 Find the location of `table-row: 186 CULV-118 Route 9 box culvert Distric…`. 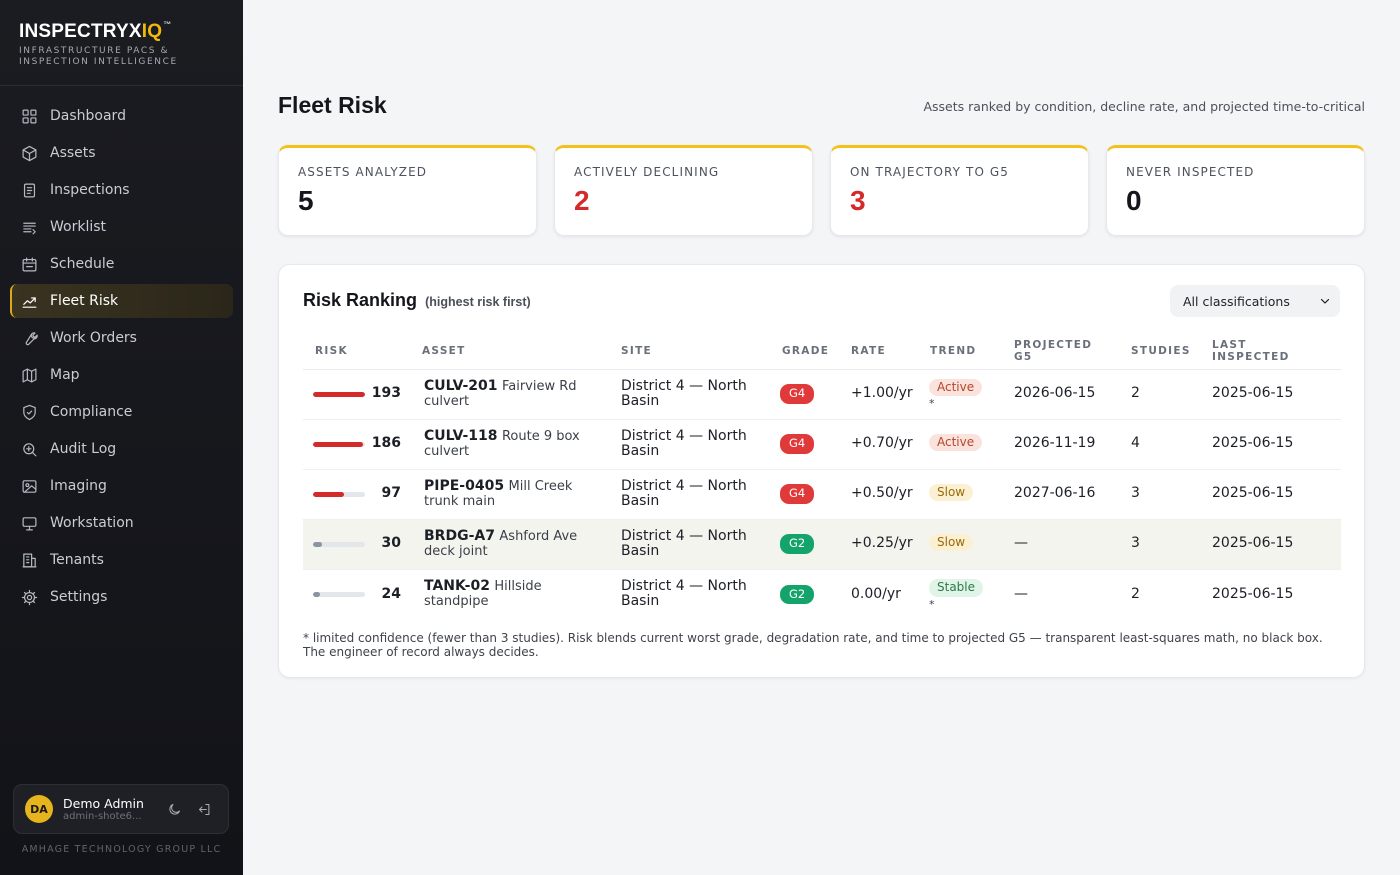

table-row: 186 CULV-118 Route 9 box culvert Distric… is located at coordinates (822, 444).